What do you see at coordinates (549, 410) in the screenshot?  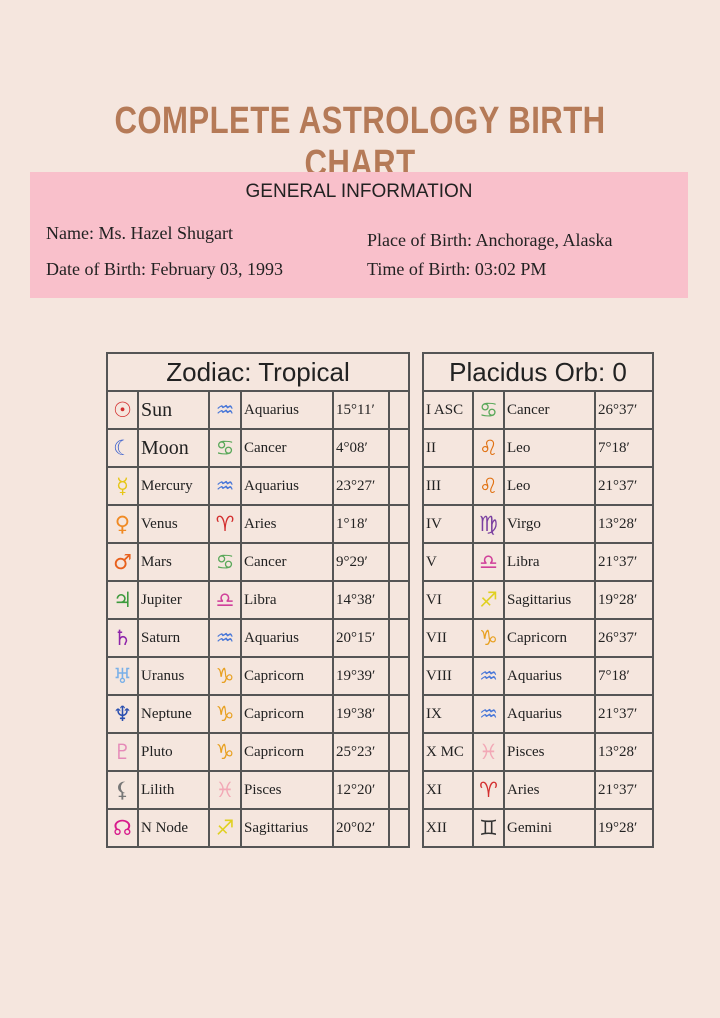 I see `house-sign-name: Cancer` at bounding box center [549, 410].